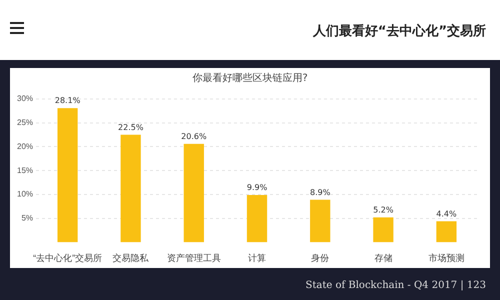 This screenshot has height=300, width=500. I want to click on chart-subtitle: 你最看好哪些区块链应用?, so click(250, 78).